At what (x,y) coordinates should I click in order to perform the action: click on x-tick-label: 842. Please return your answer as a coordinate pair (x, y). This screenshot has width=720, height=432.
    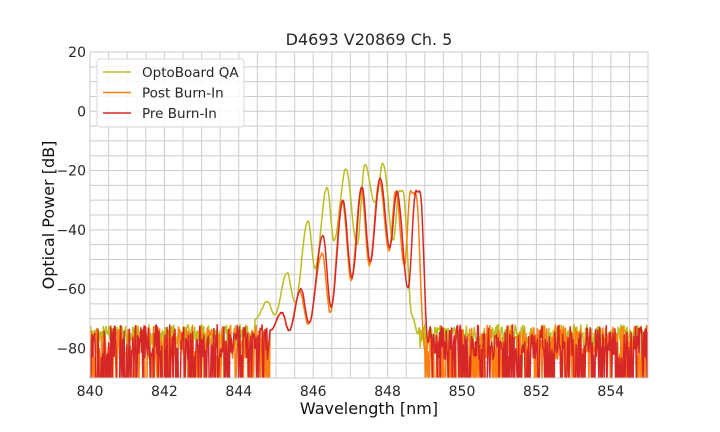
    Looking at the image, I should click on (164, 392).